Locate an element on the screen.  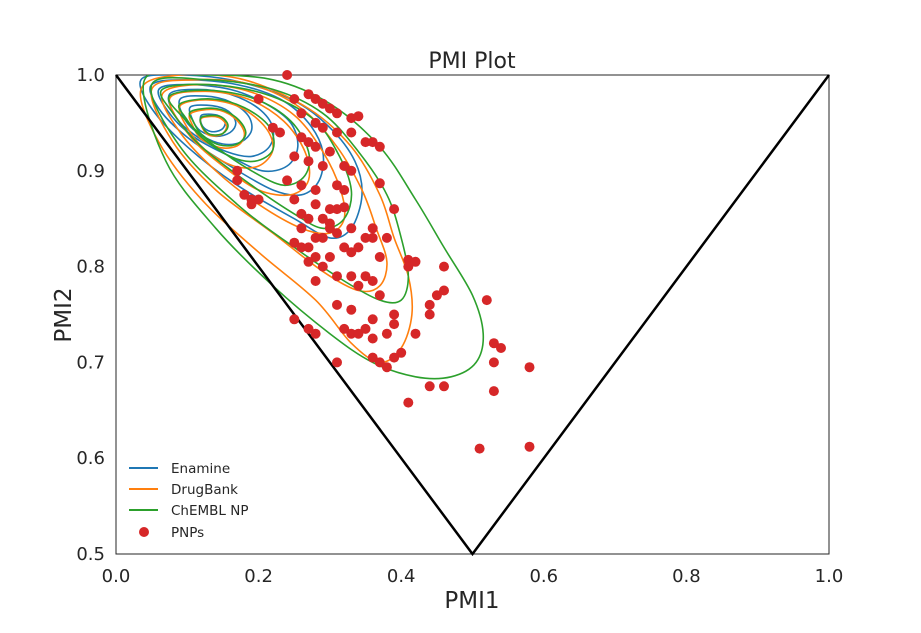
x-axis-label: PMI1 is located at coordinates (471, 601).